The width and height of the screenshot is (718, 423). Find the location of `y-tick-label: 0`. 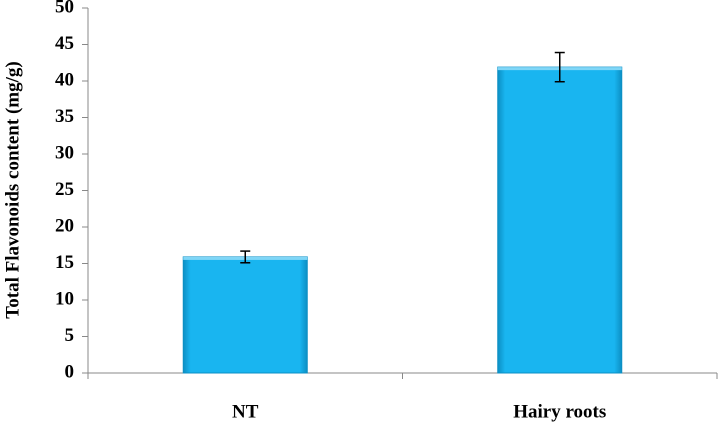

y-tick-label: 0 is located at coordinates (70, 371).